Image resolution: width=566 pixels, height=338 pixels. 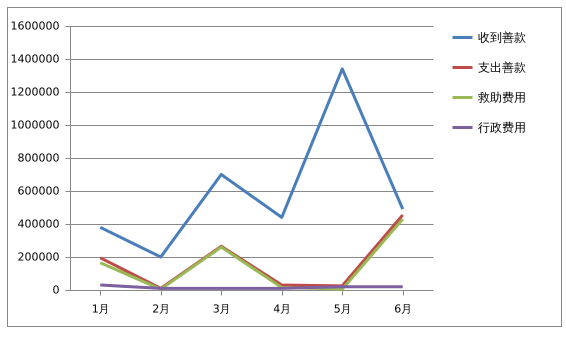 I want to click on y-tick-label: 600000, so click(x=39, y=191).